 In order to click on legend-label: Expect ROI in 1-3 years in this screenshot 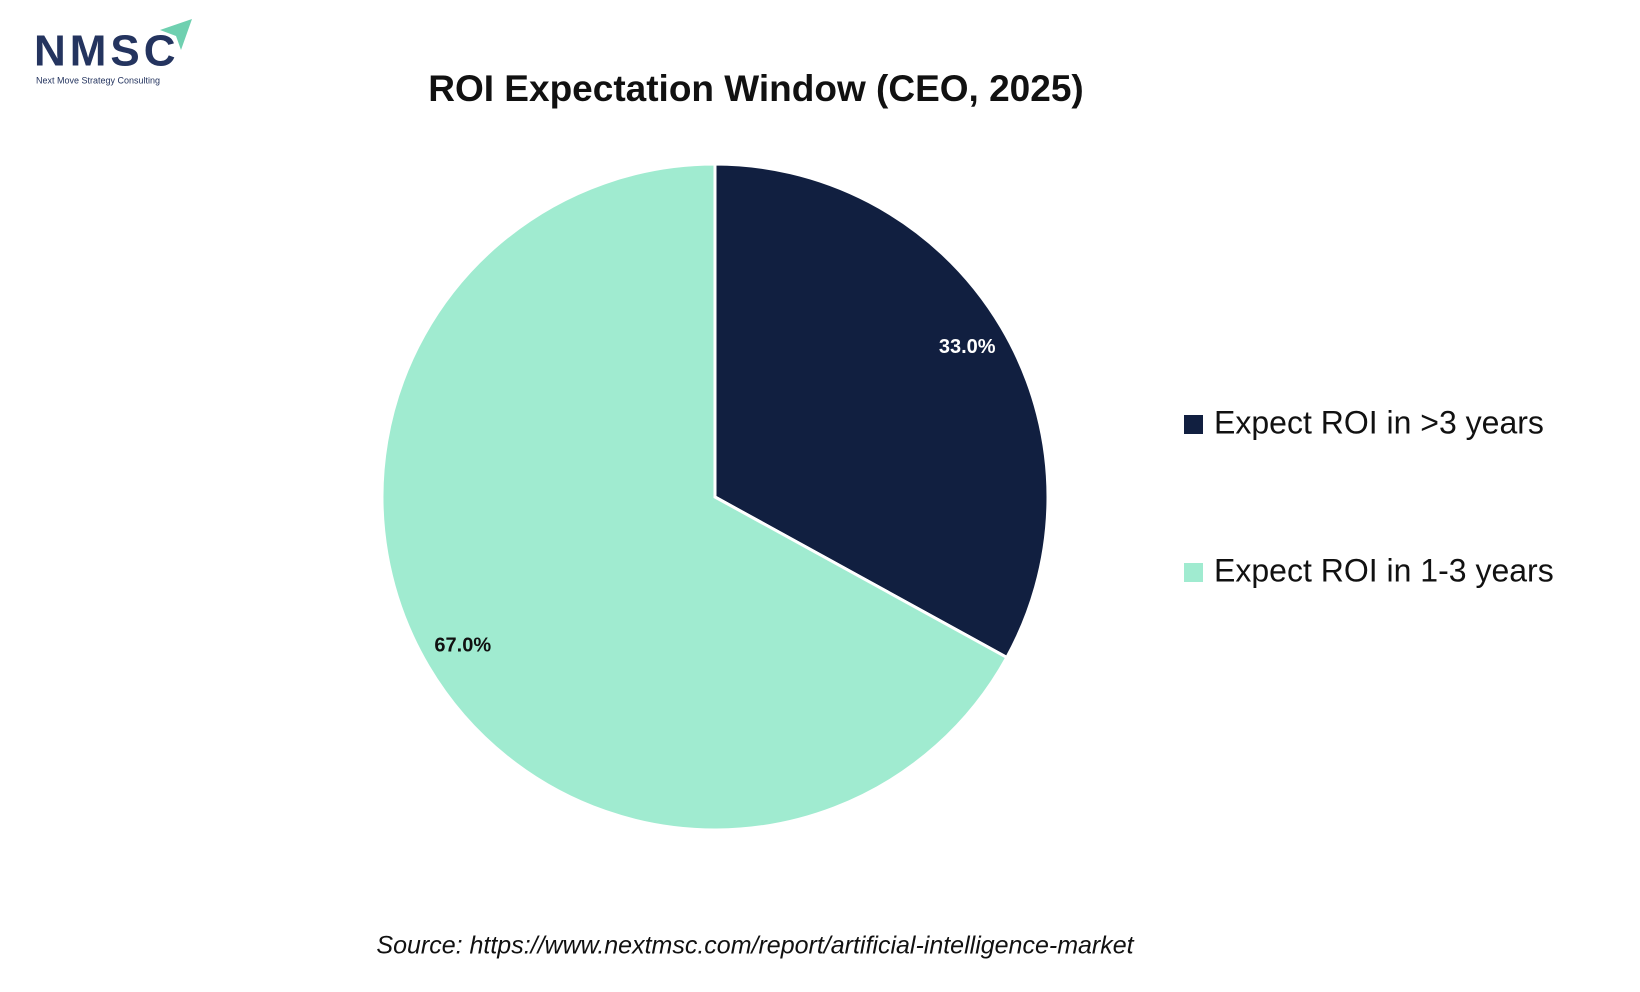, I will do `click(1384, 570)`.